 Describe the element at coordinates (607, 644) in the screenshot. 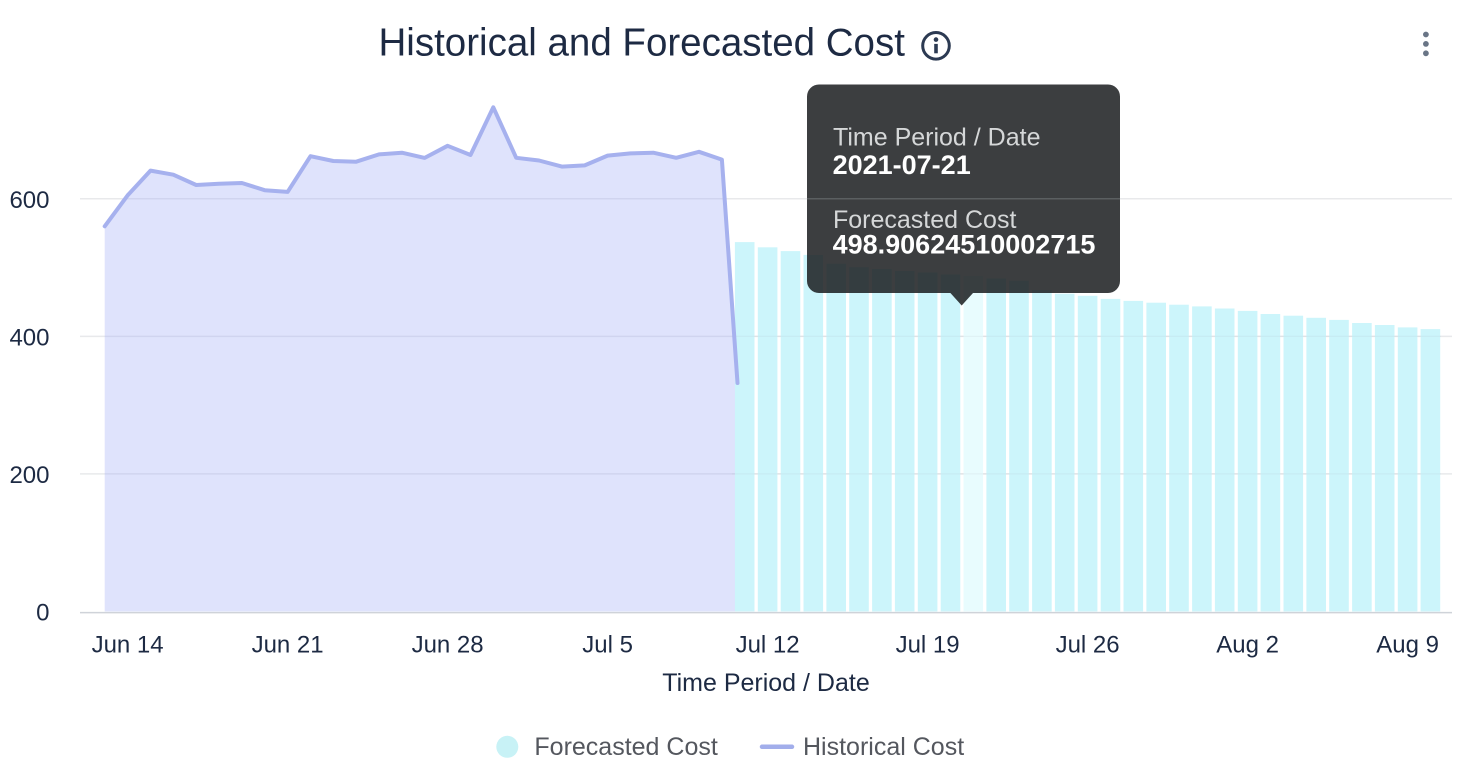

I see `svg-text: Jul 5` at that location.